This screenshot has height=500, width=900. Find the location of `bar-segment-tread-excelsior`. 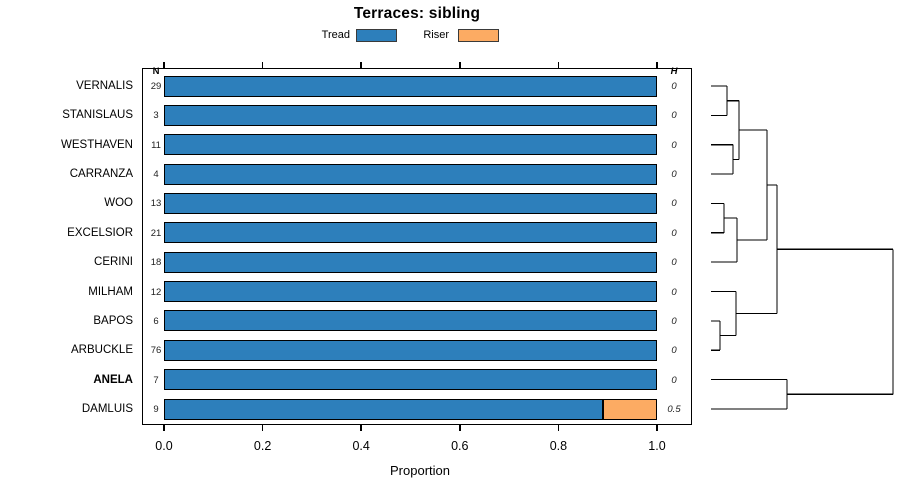

bar-segment-tread-excelsior is located at coordinates (410, 233).